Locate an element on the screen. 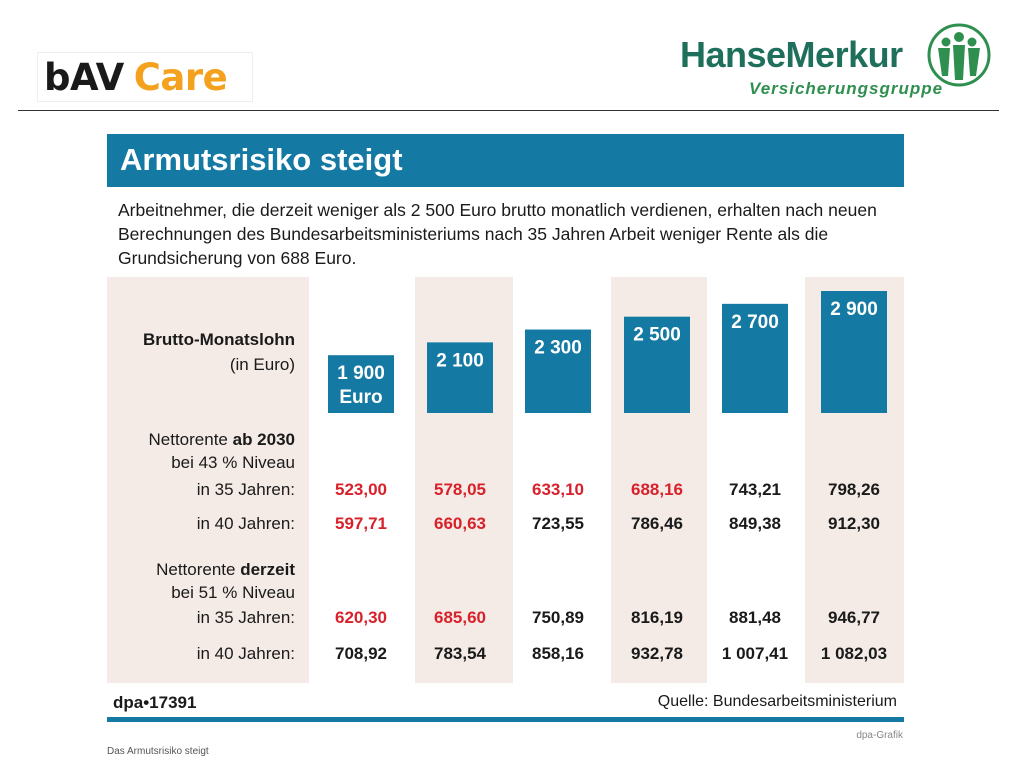 The height and width of the screenshot is (768, 1024). value-cell: 946,77 is located at coordinates (854, 617).